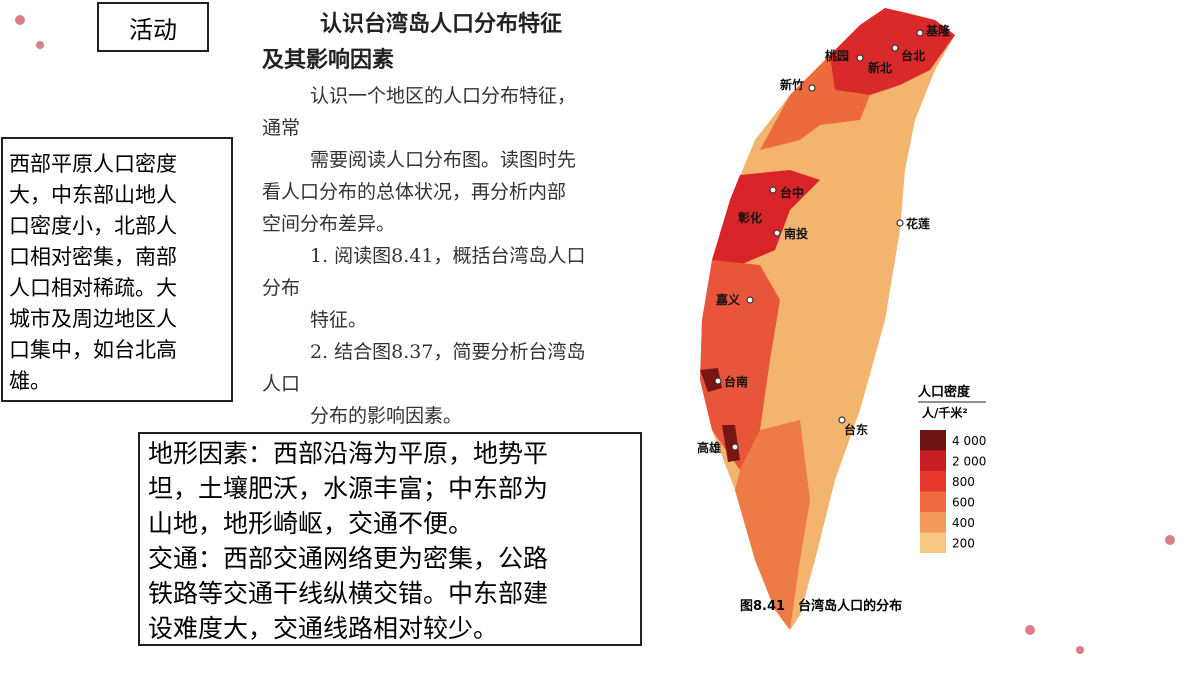 The width and height of the screenshot is (1200, 675). What do you see at coordinates (93, 226) in the screenshot?
I see `answer-line: 口密度小，北部人` at bounding box center [93, 226].